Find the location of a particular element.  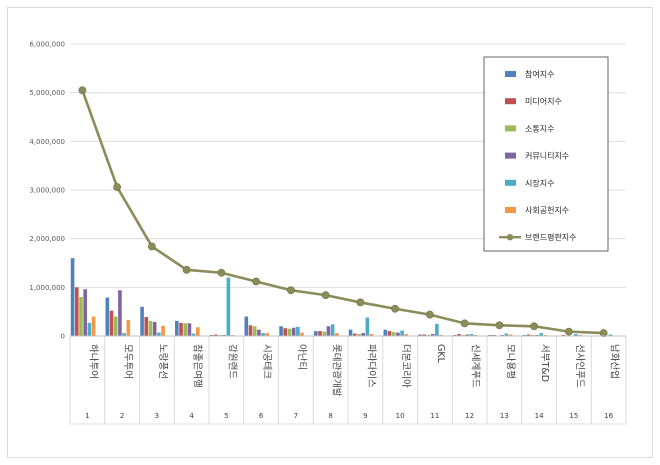

category-number: 8 is located at coordinates (330, 416).